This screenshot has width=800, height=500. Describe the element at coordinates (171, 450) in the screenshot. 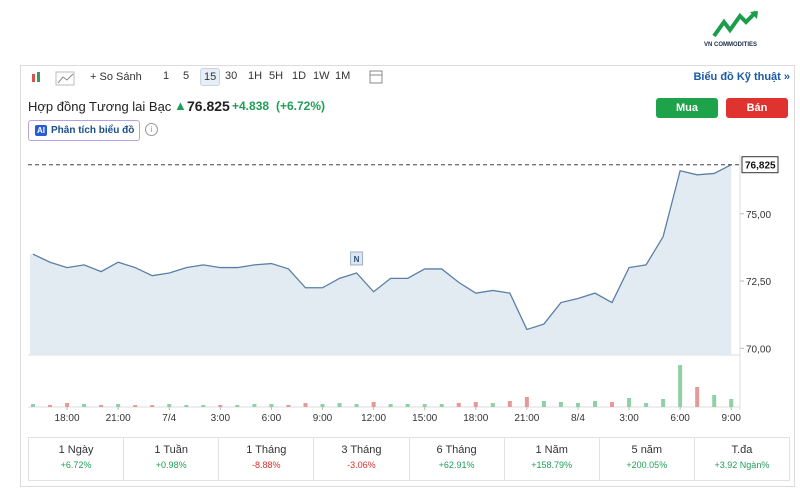

I see `period-label: 1 Tuần` at that location.